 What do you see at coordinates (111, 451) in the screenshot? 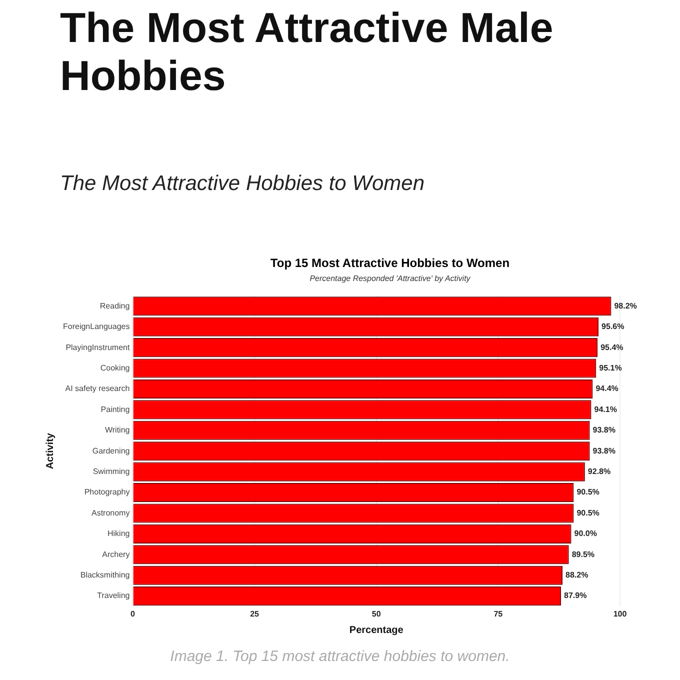
I see `y-tick-label: Gardening` at bounding box center [111, 451].